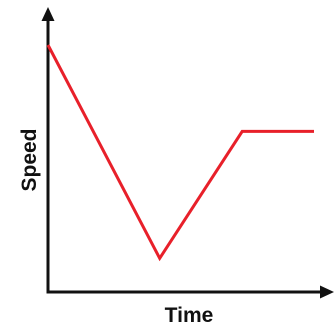 This screenshot has width=335, height=327. Describe the element at coordinates (327, 292) in the screenshot. I see `x-axis-arrowhead` at that location.